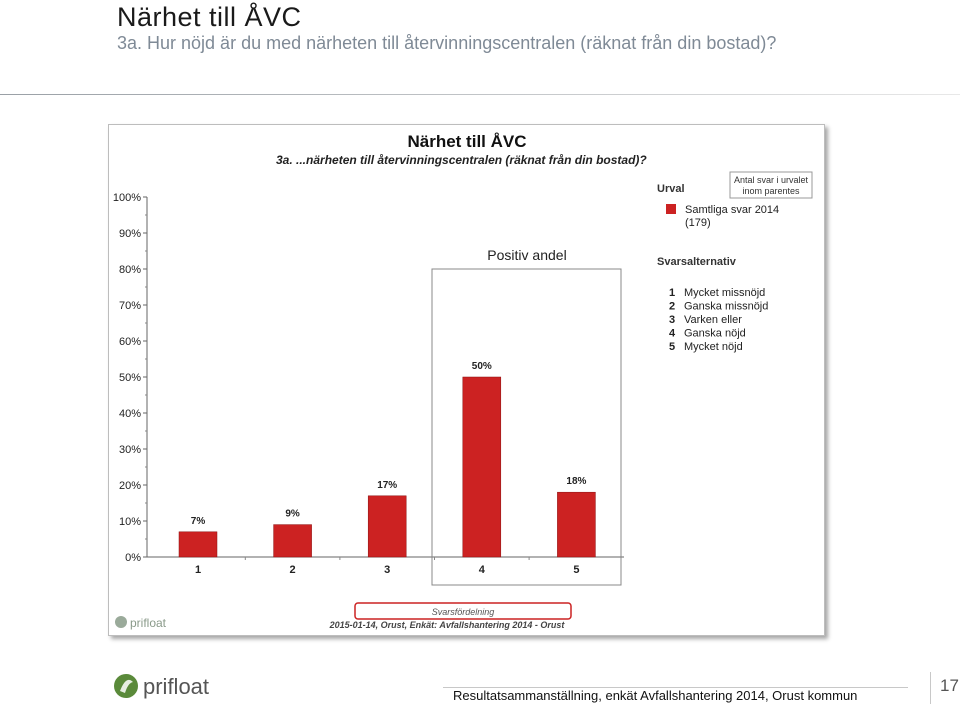 This screenshot has width=960, height=705. I want to click on y-tick-label: 30%, so click(130, 450).